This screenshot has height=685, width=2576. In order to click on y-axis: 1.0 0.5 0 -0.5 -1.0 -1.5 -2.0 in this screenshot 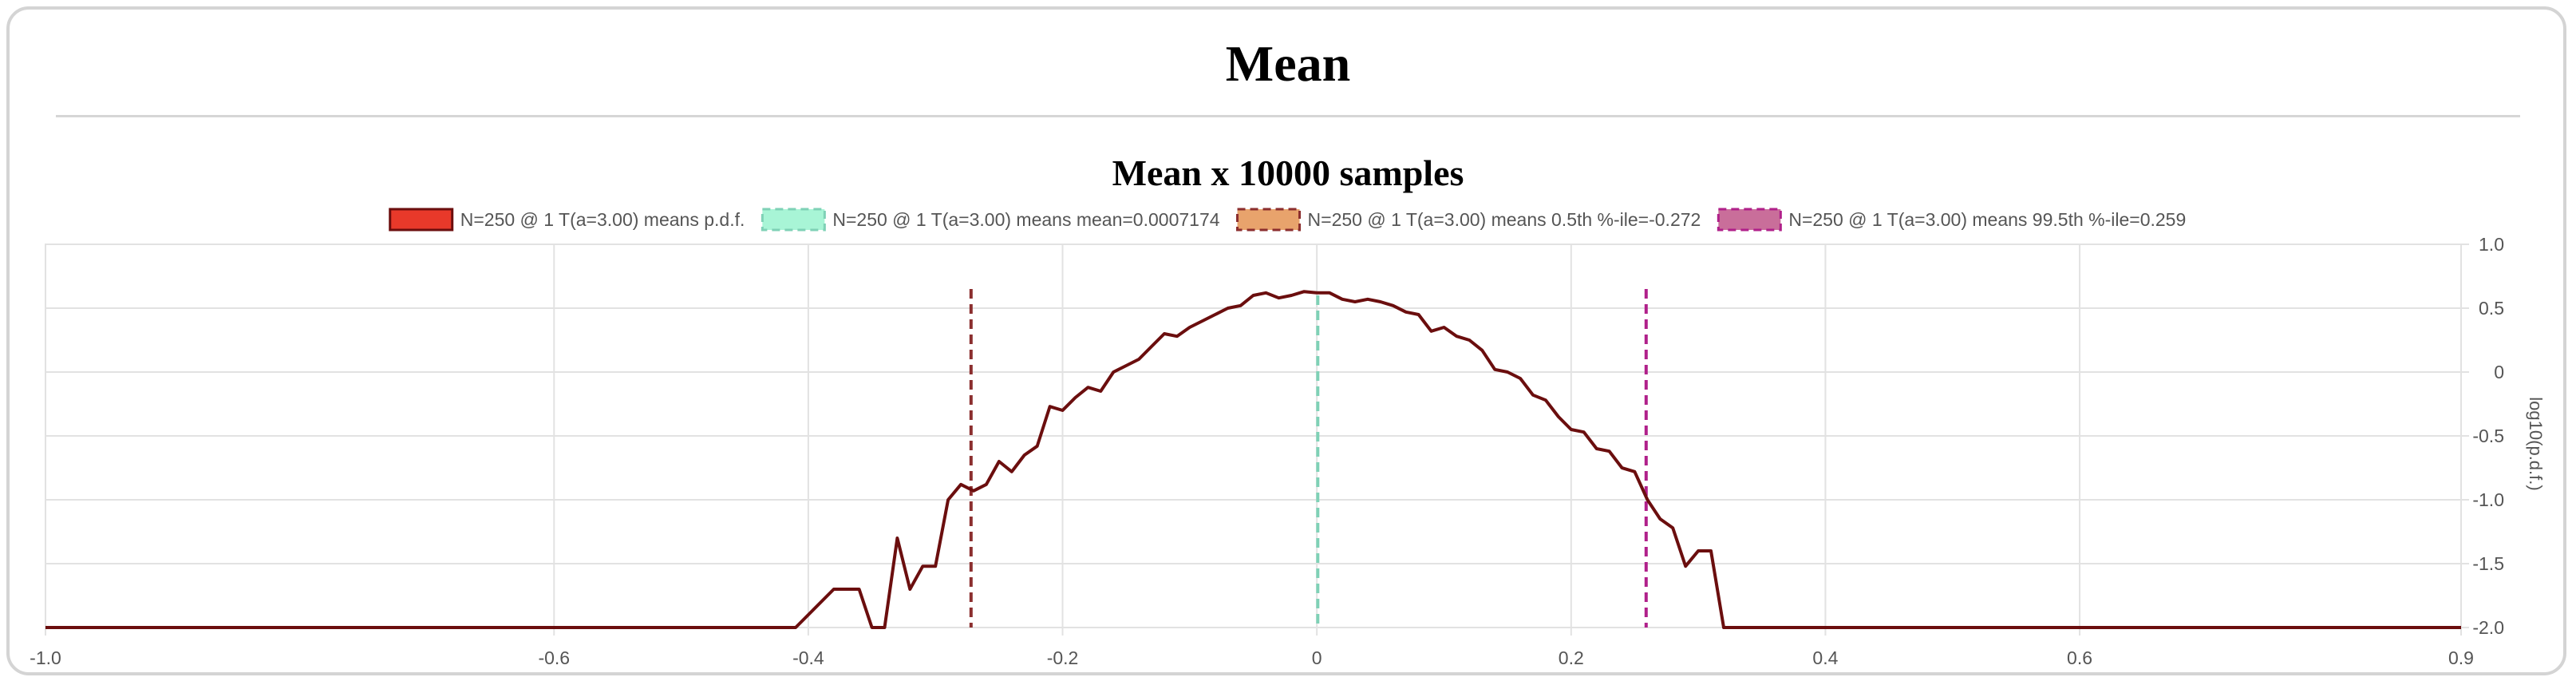, I will do `click(2482, 436)`.